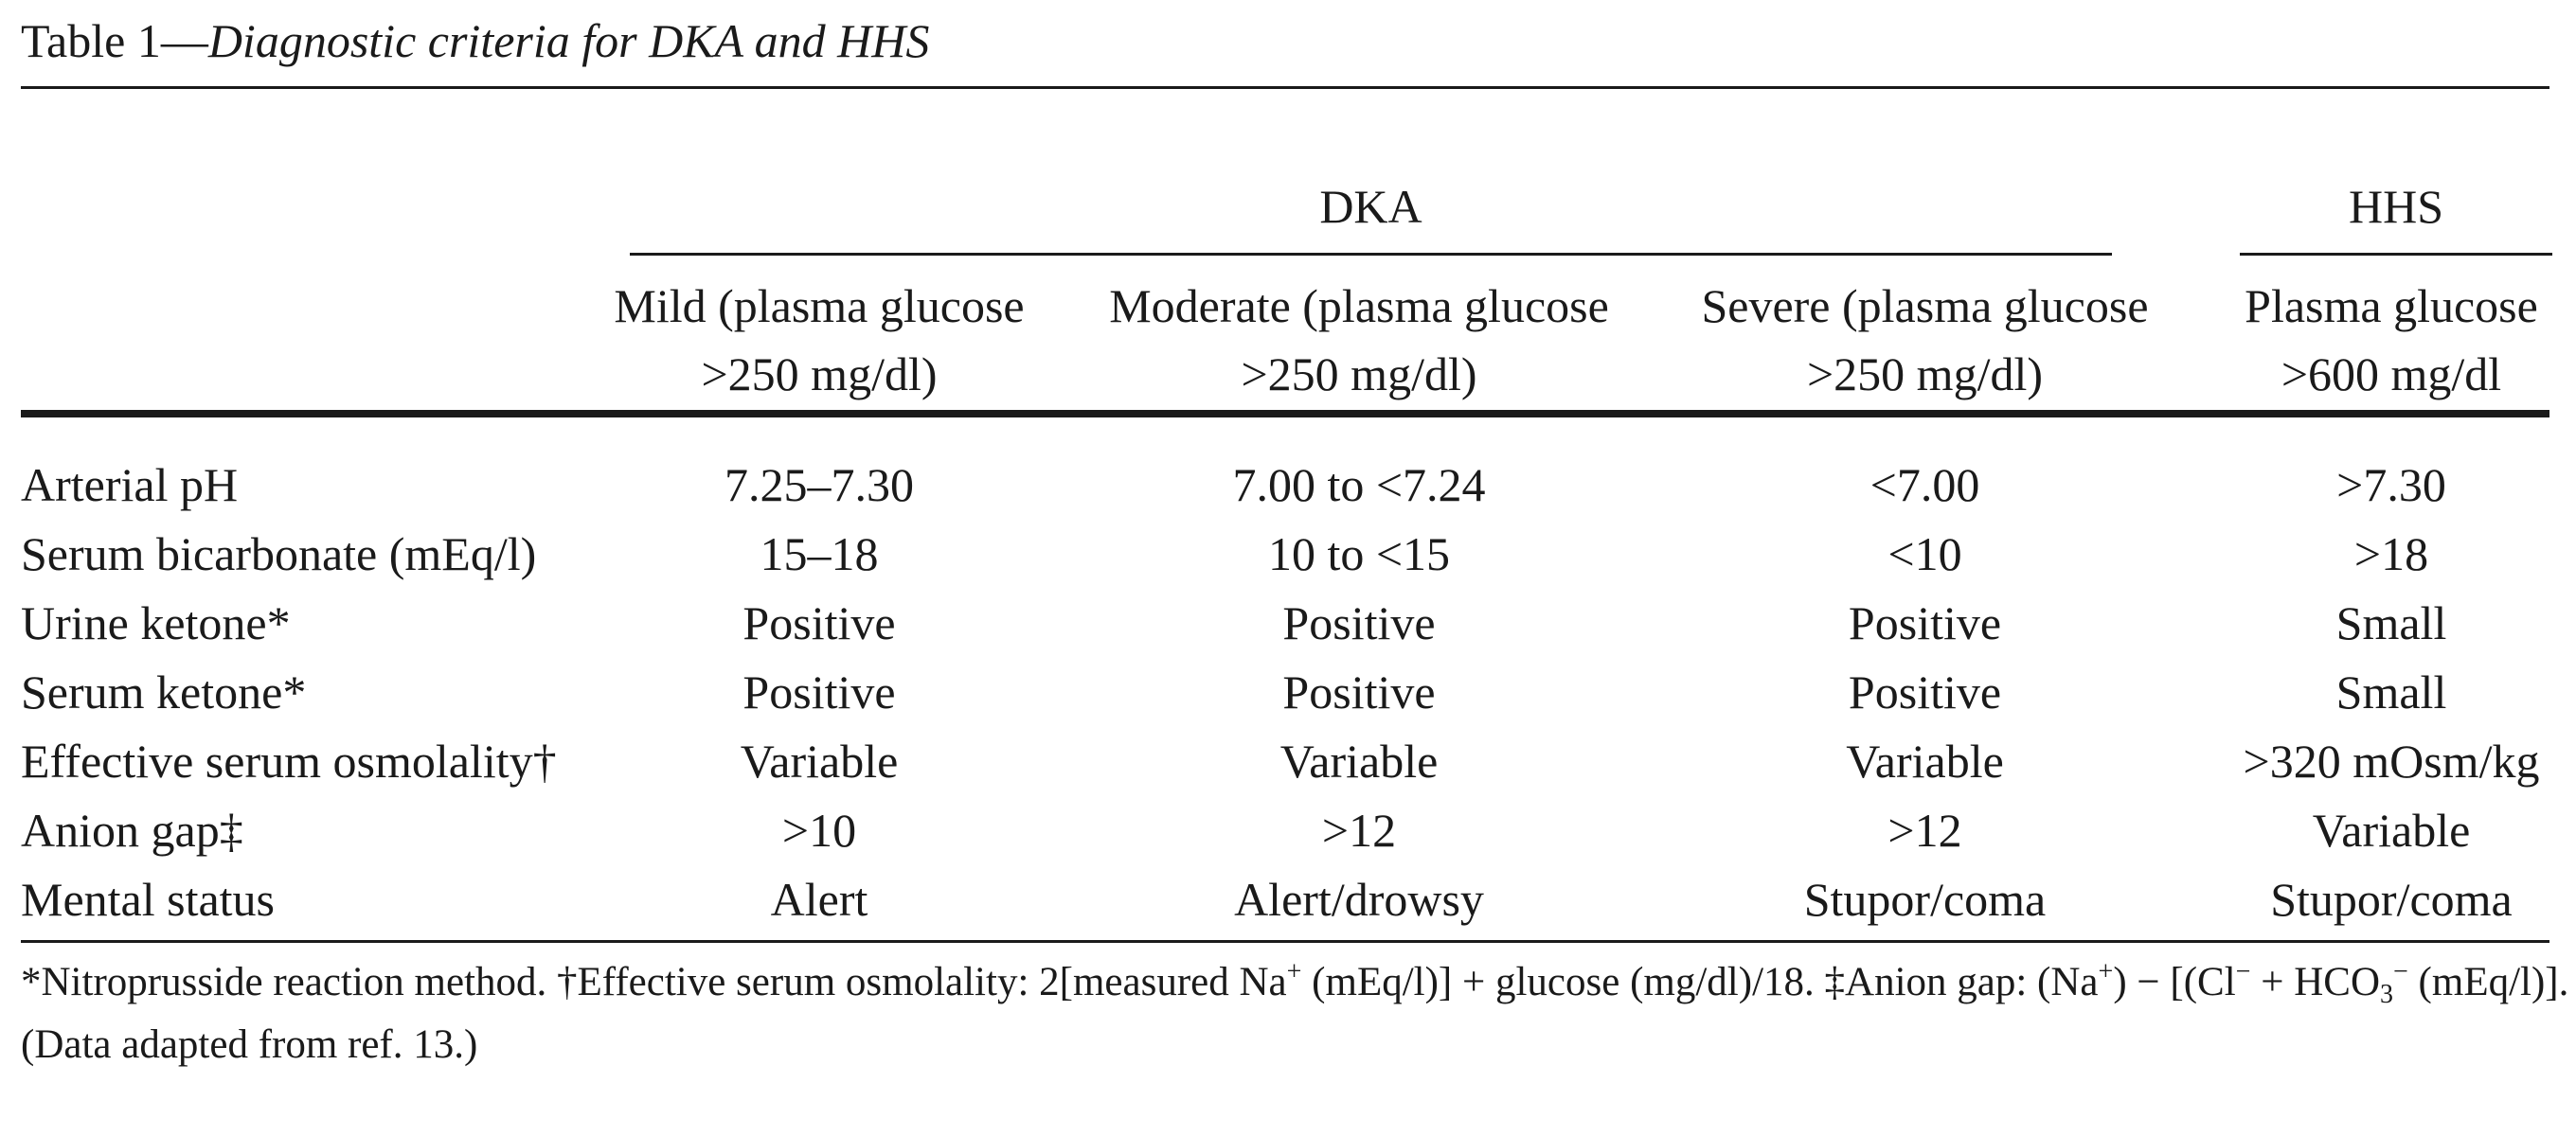  What do you see at coordinates (1359, 553) in the screenshot?
I see `cell-serum-bicarbonate-moderate: 10 to <15` at bounding box center [1359, 553].